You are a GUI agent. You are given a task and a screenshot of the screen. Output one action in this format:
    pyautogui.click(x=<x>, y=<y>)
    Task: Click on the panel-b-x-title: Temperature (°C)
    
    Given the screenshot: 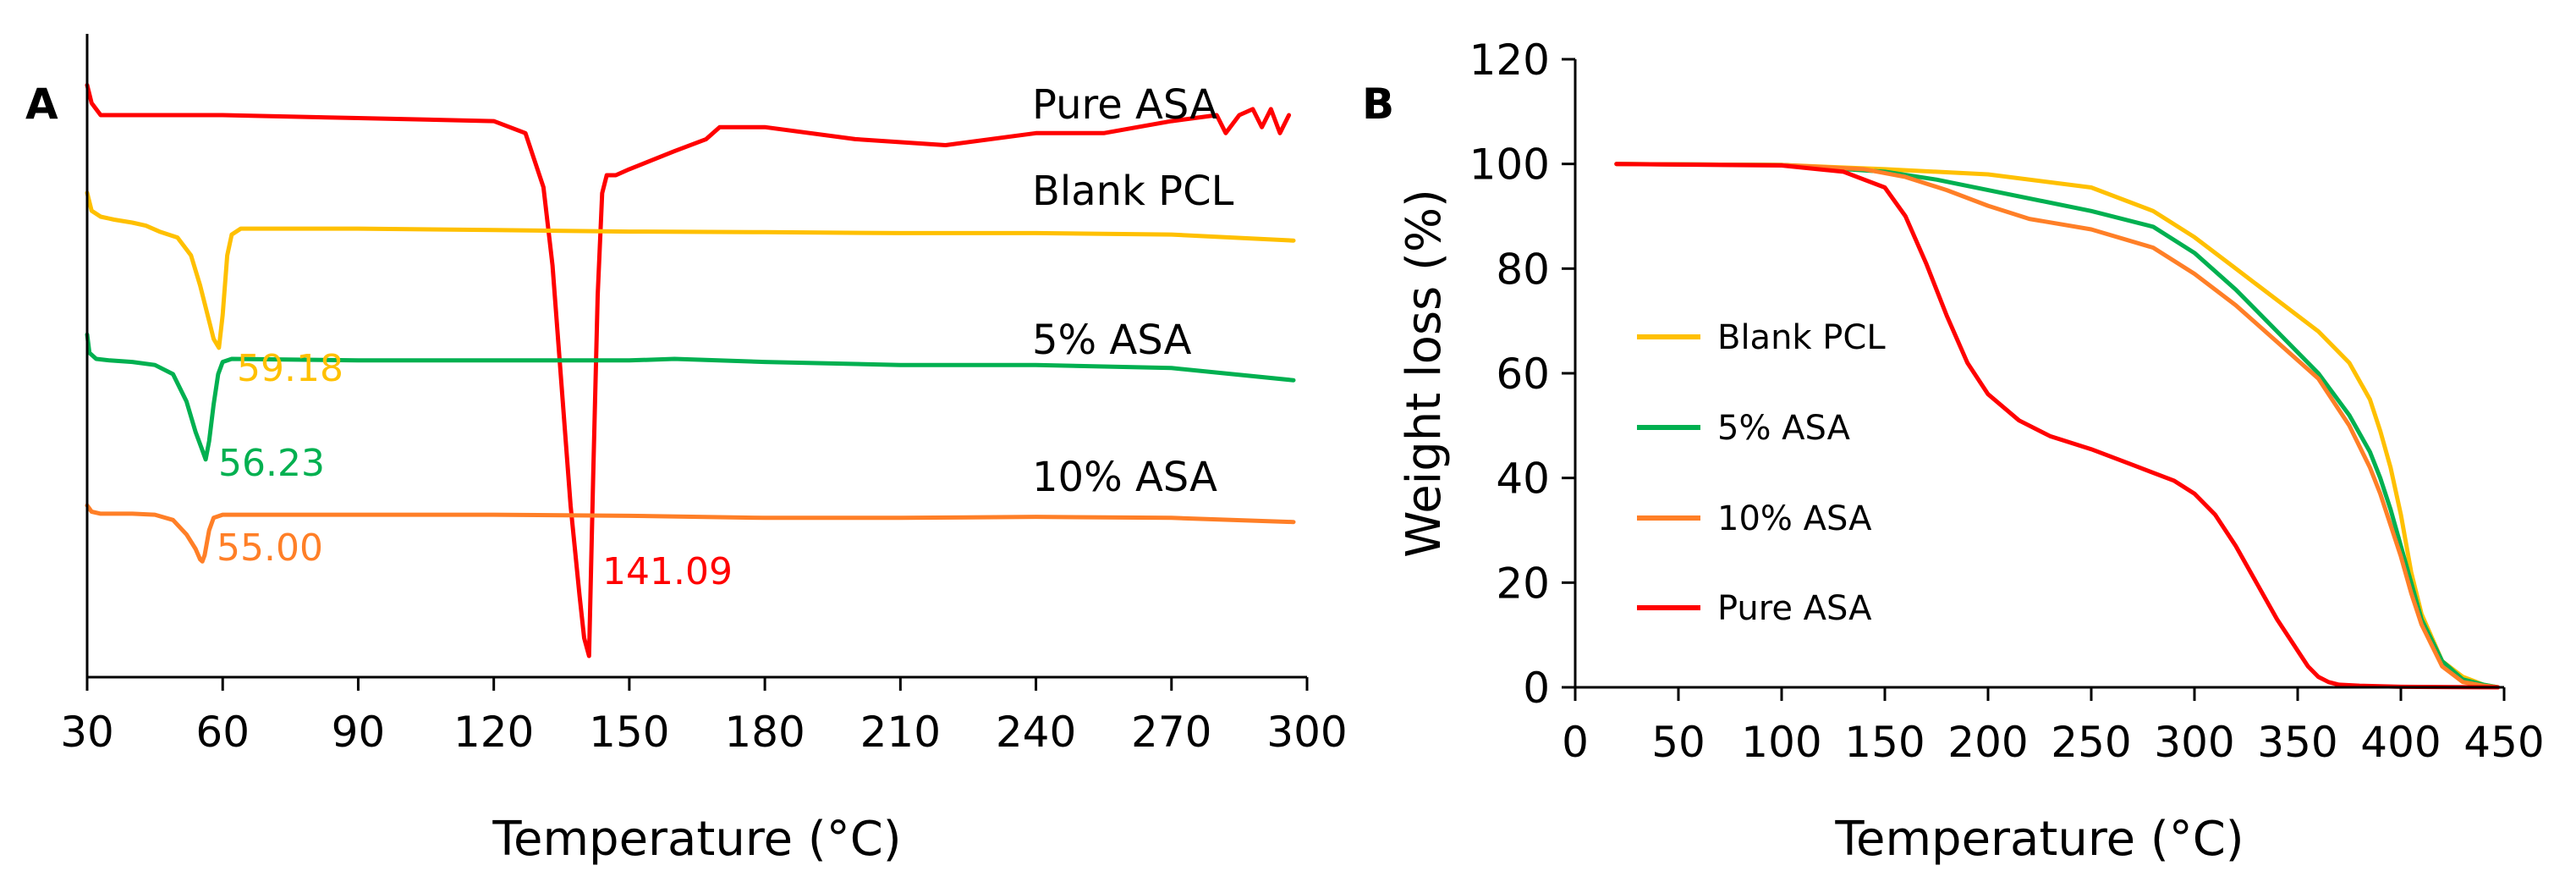 What is the action you would take?
    pyautogui.click(x=2039, y=839)
    